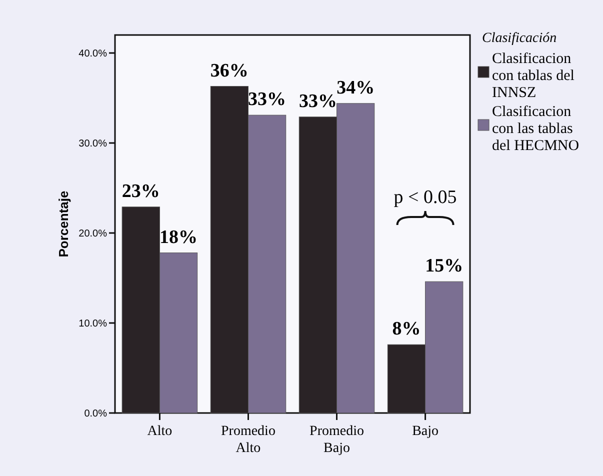 The height and width of the screenshot is (476, 603). Describe the element at coordinates (229, 71) in the screenshot. I see `data-label: 36%` at that location.